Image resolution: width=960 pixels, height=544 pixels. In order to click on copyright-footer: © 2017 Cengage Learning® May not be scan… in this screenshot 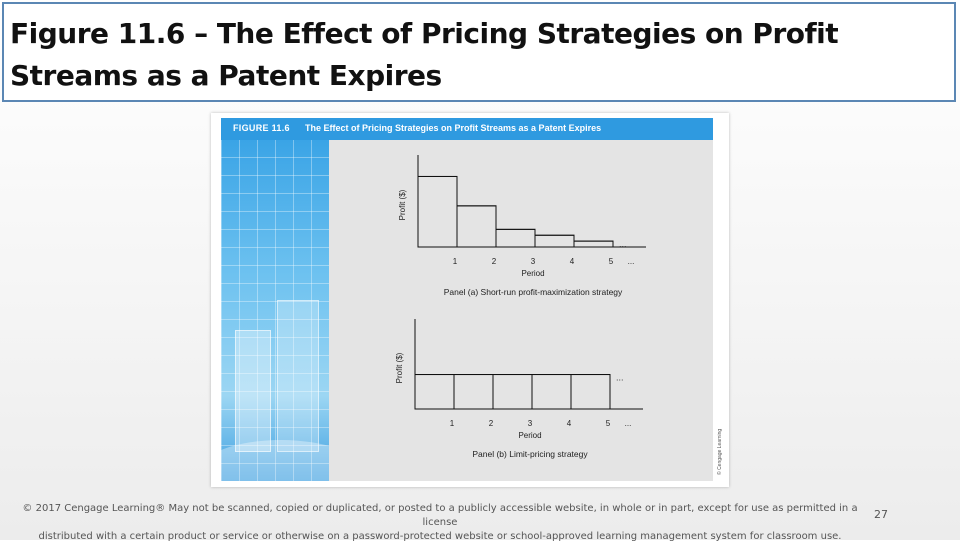, I will do `click(440, 523)`.